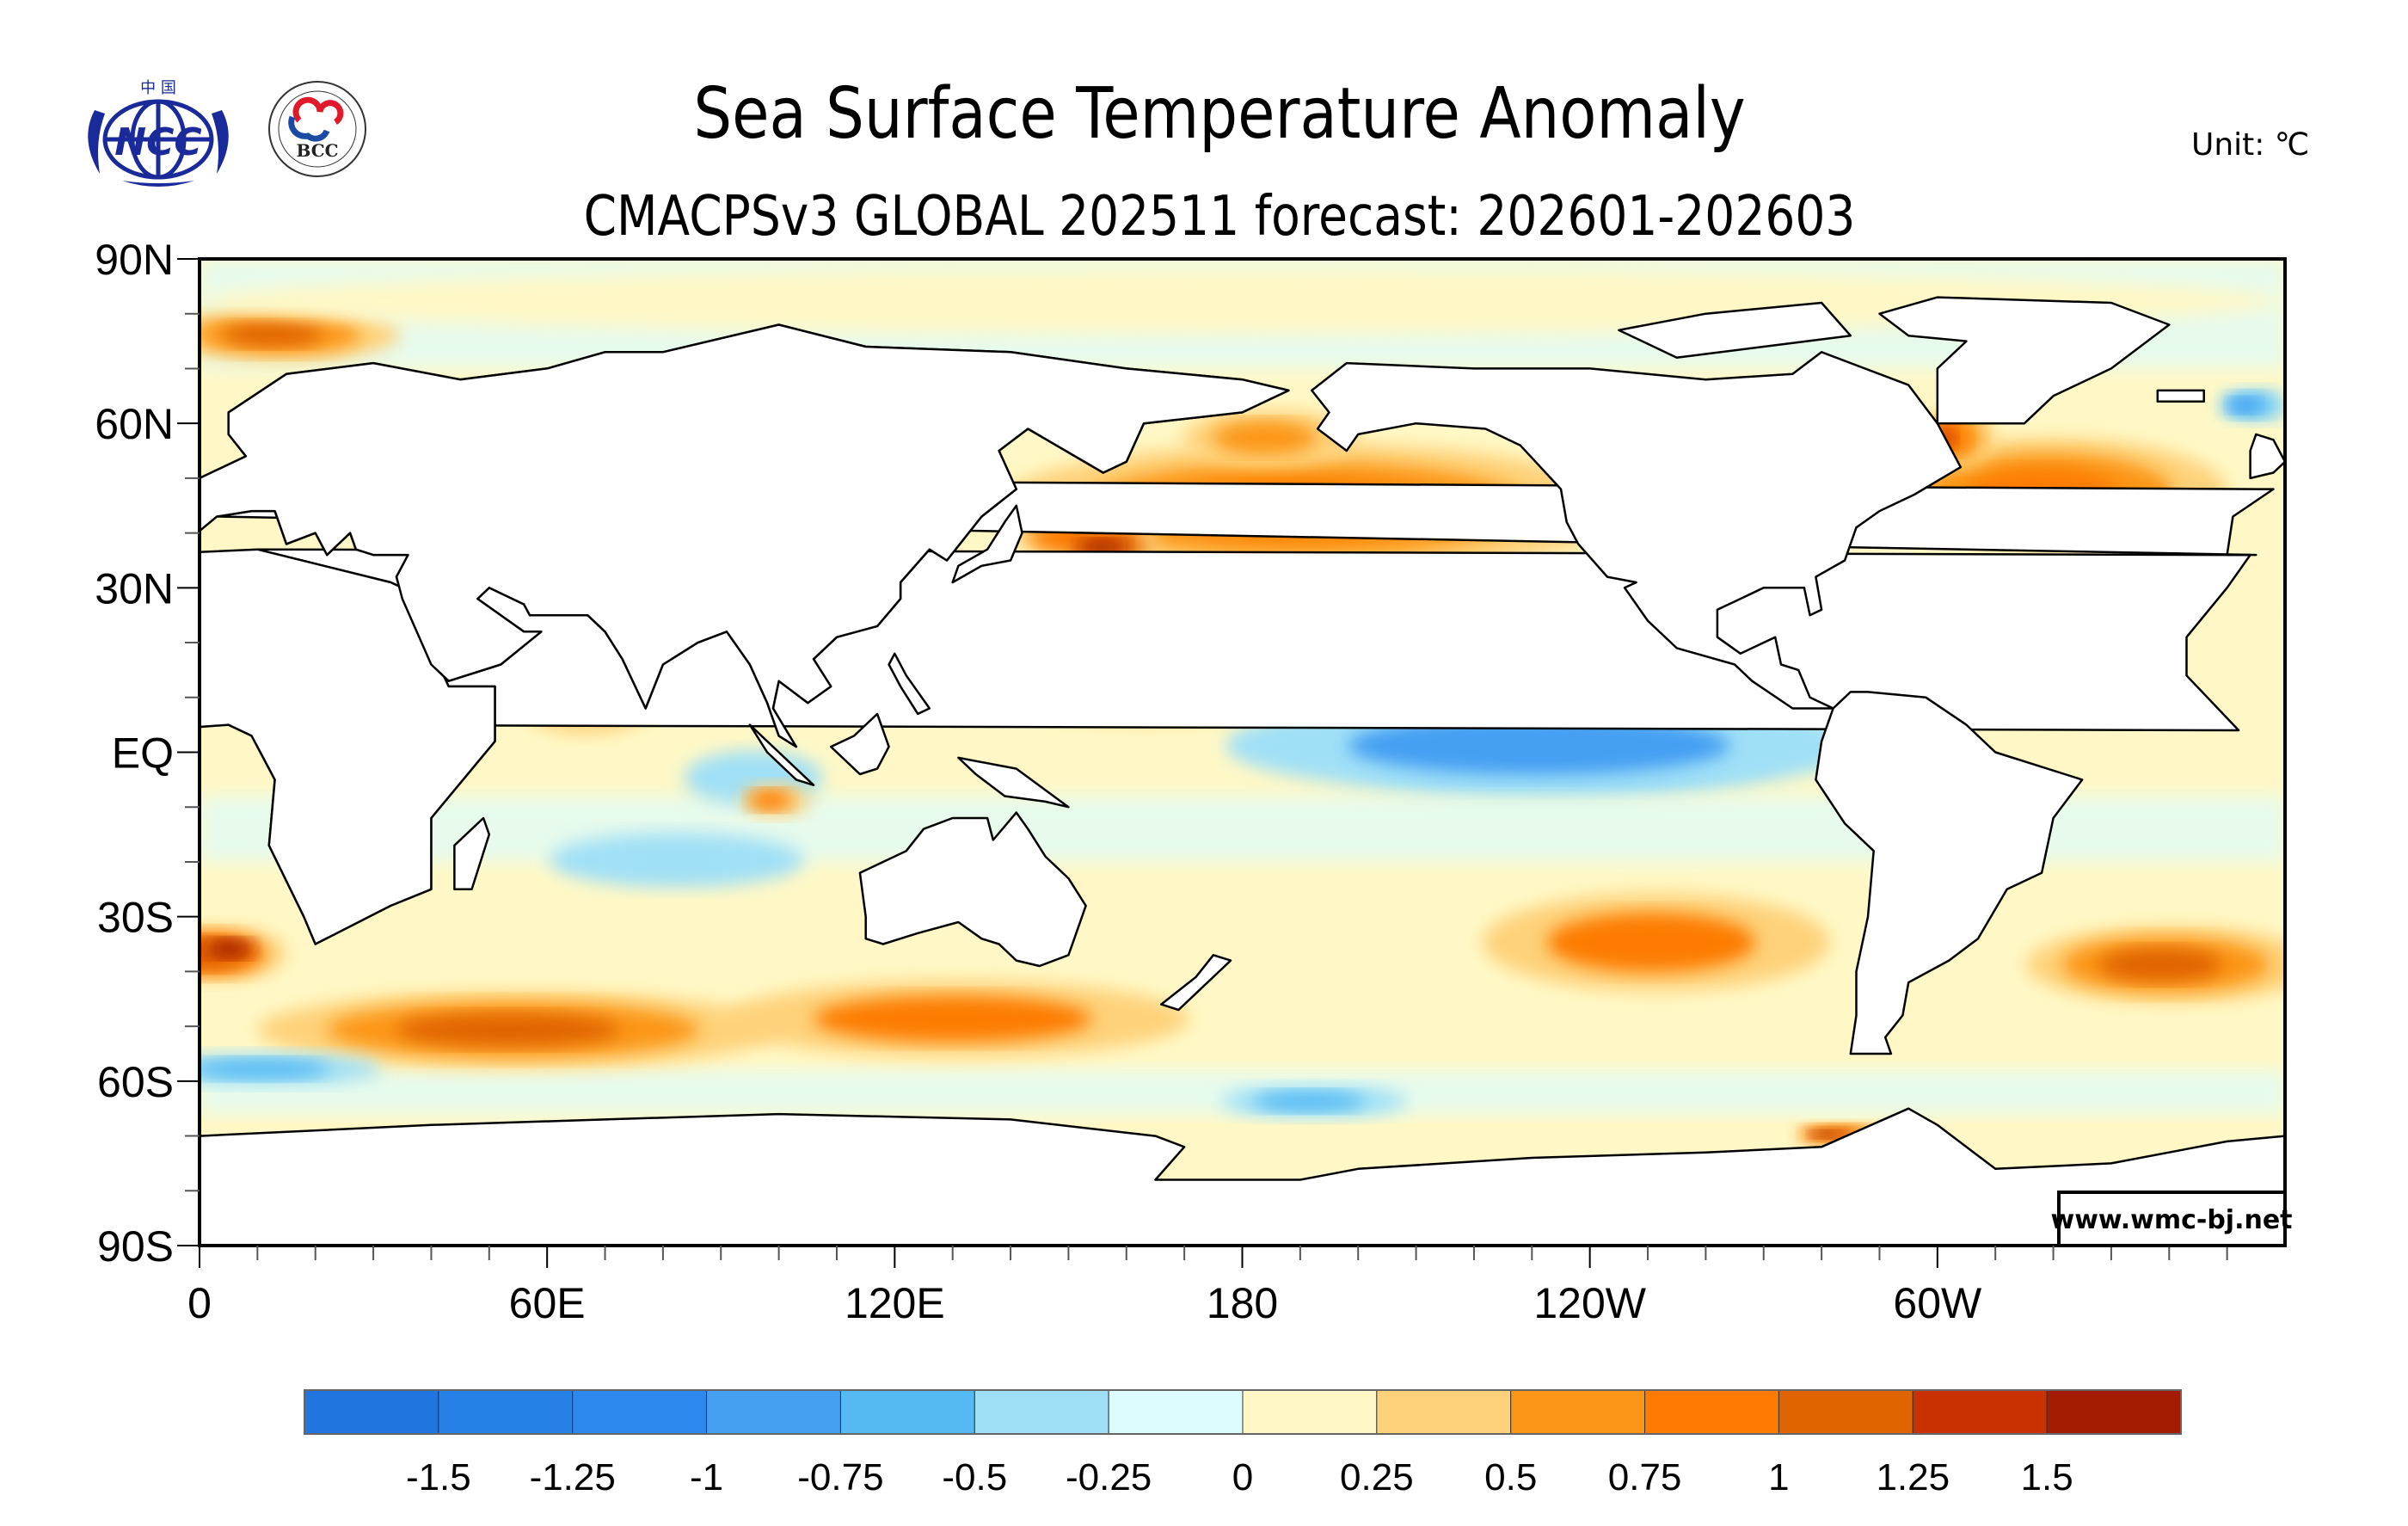  What do you see at coordinates (1242, 1303) in the screenshot?
I see `x-tick-label: 180` at bounding box center [1242, 1303].